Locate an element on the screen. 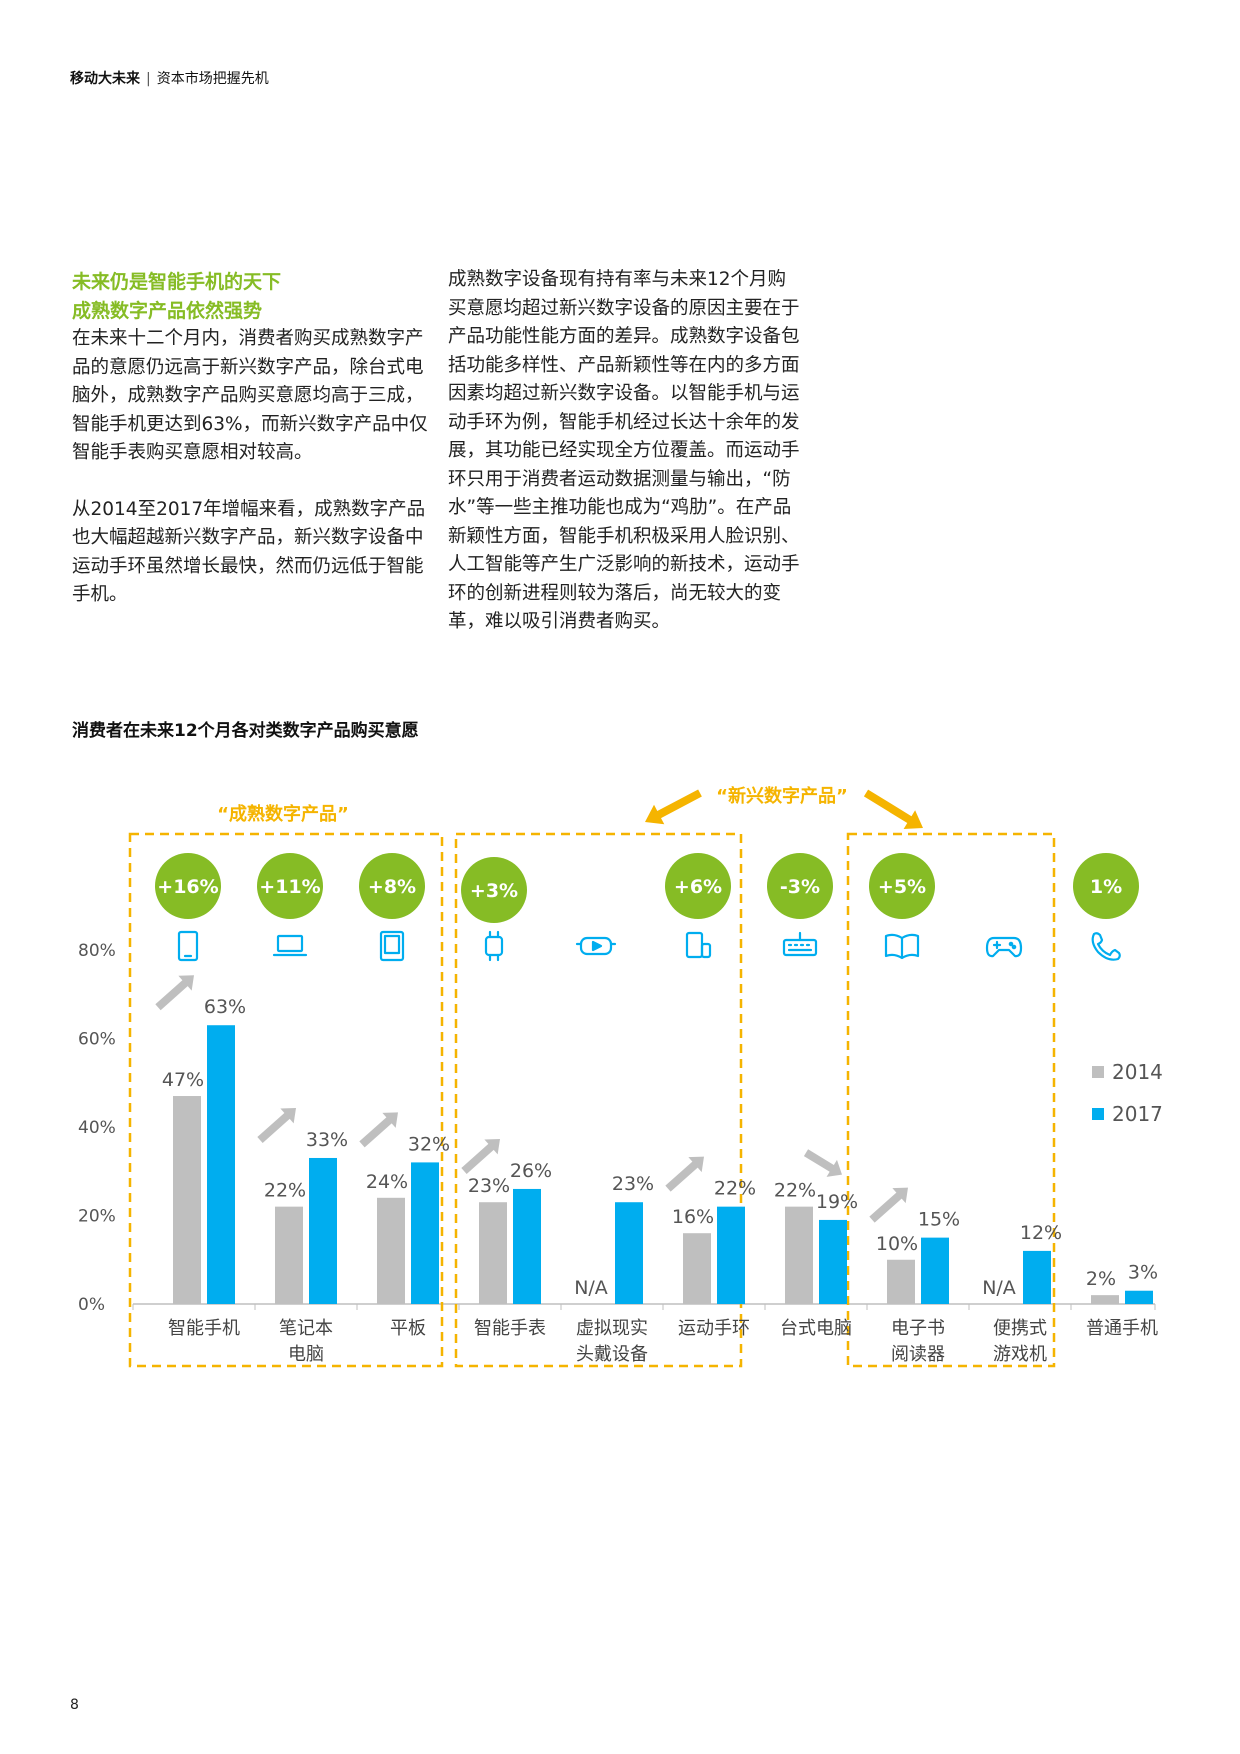 Image resolution: width=1240 pixels, height=1754 pixels. data-label-2017: 26% is located at coordinates (531, 1171).